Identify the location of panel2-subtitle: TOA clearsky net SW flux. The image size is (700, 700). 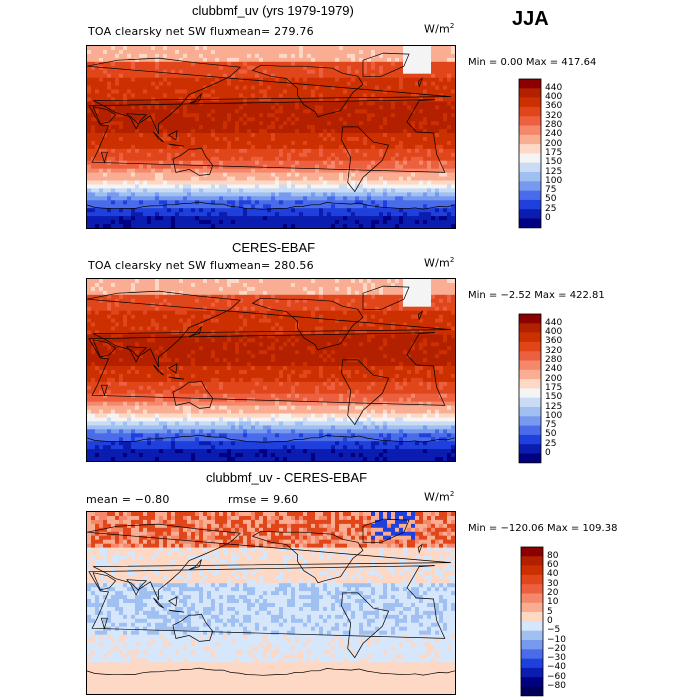
(160, 265).